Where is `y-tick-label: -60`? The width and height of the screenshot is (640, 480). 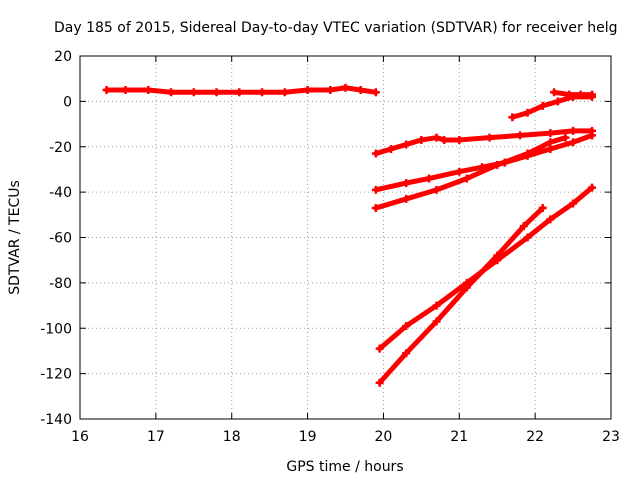
y-tick-label: -60 is located at coordinates (60, 239).